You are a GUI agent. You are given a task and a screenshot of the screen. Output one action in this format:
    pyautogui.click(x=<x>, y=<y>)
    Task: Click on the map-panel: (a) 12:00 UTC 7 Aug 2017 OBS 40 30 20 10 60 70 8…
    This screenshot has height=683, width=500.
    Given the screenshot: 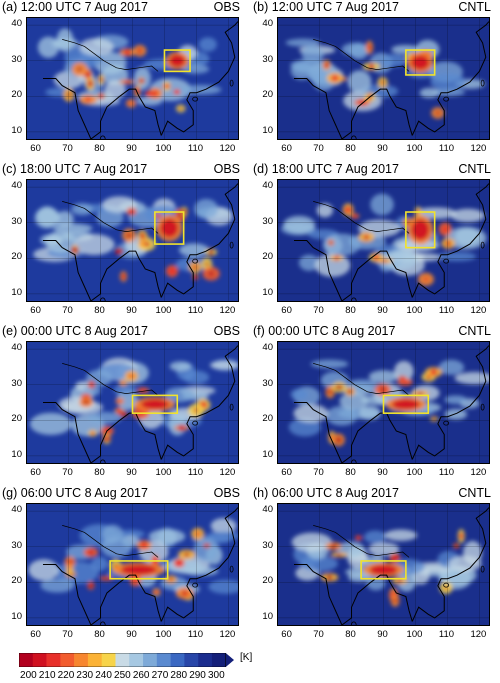 What is the action you would take?
    pyautogui.click(x=120, y=80)
    